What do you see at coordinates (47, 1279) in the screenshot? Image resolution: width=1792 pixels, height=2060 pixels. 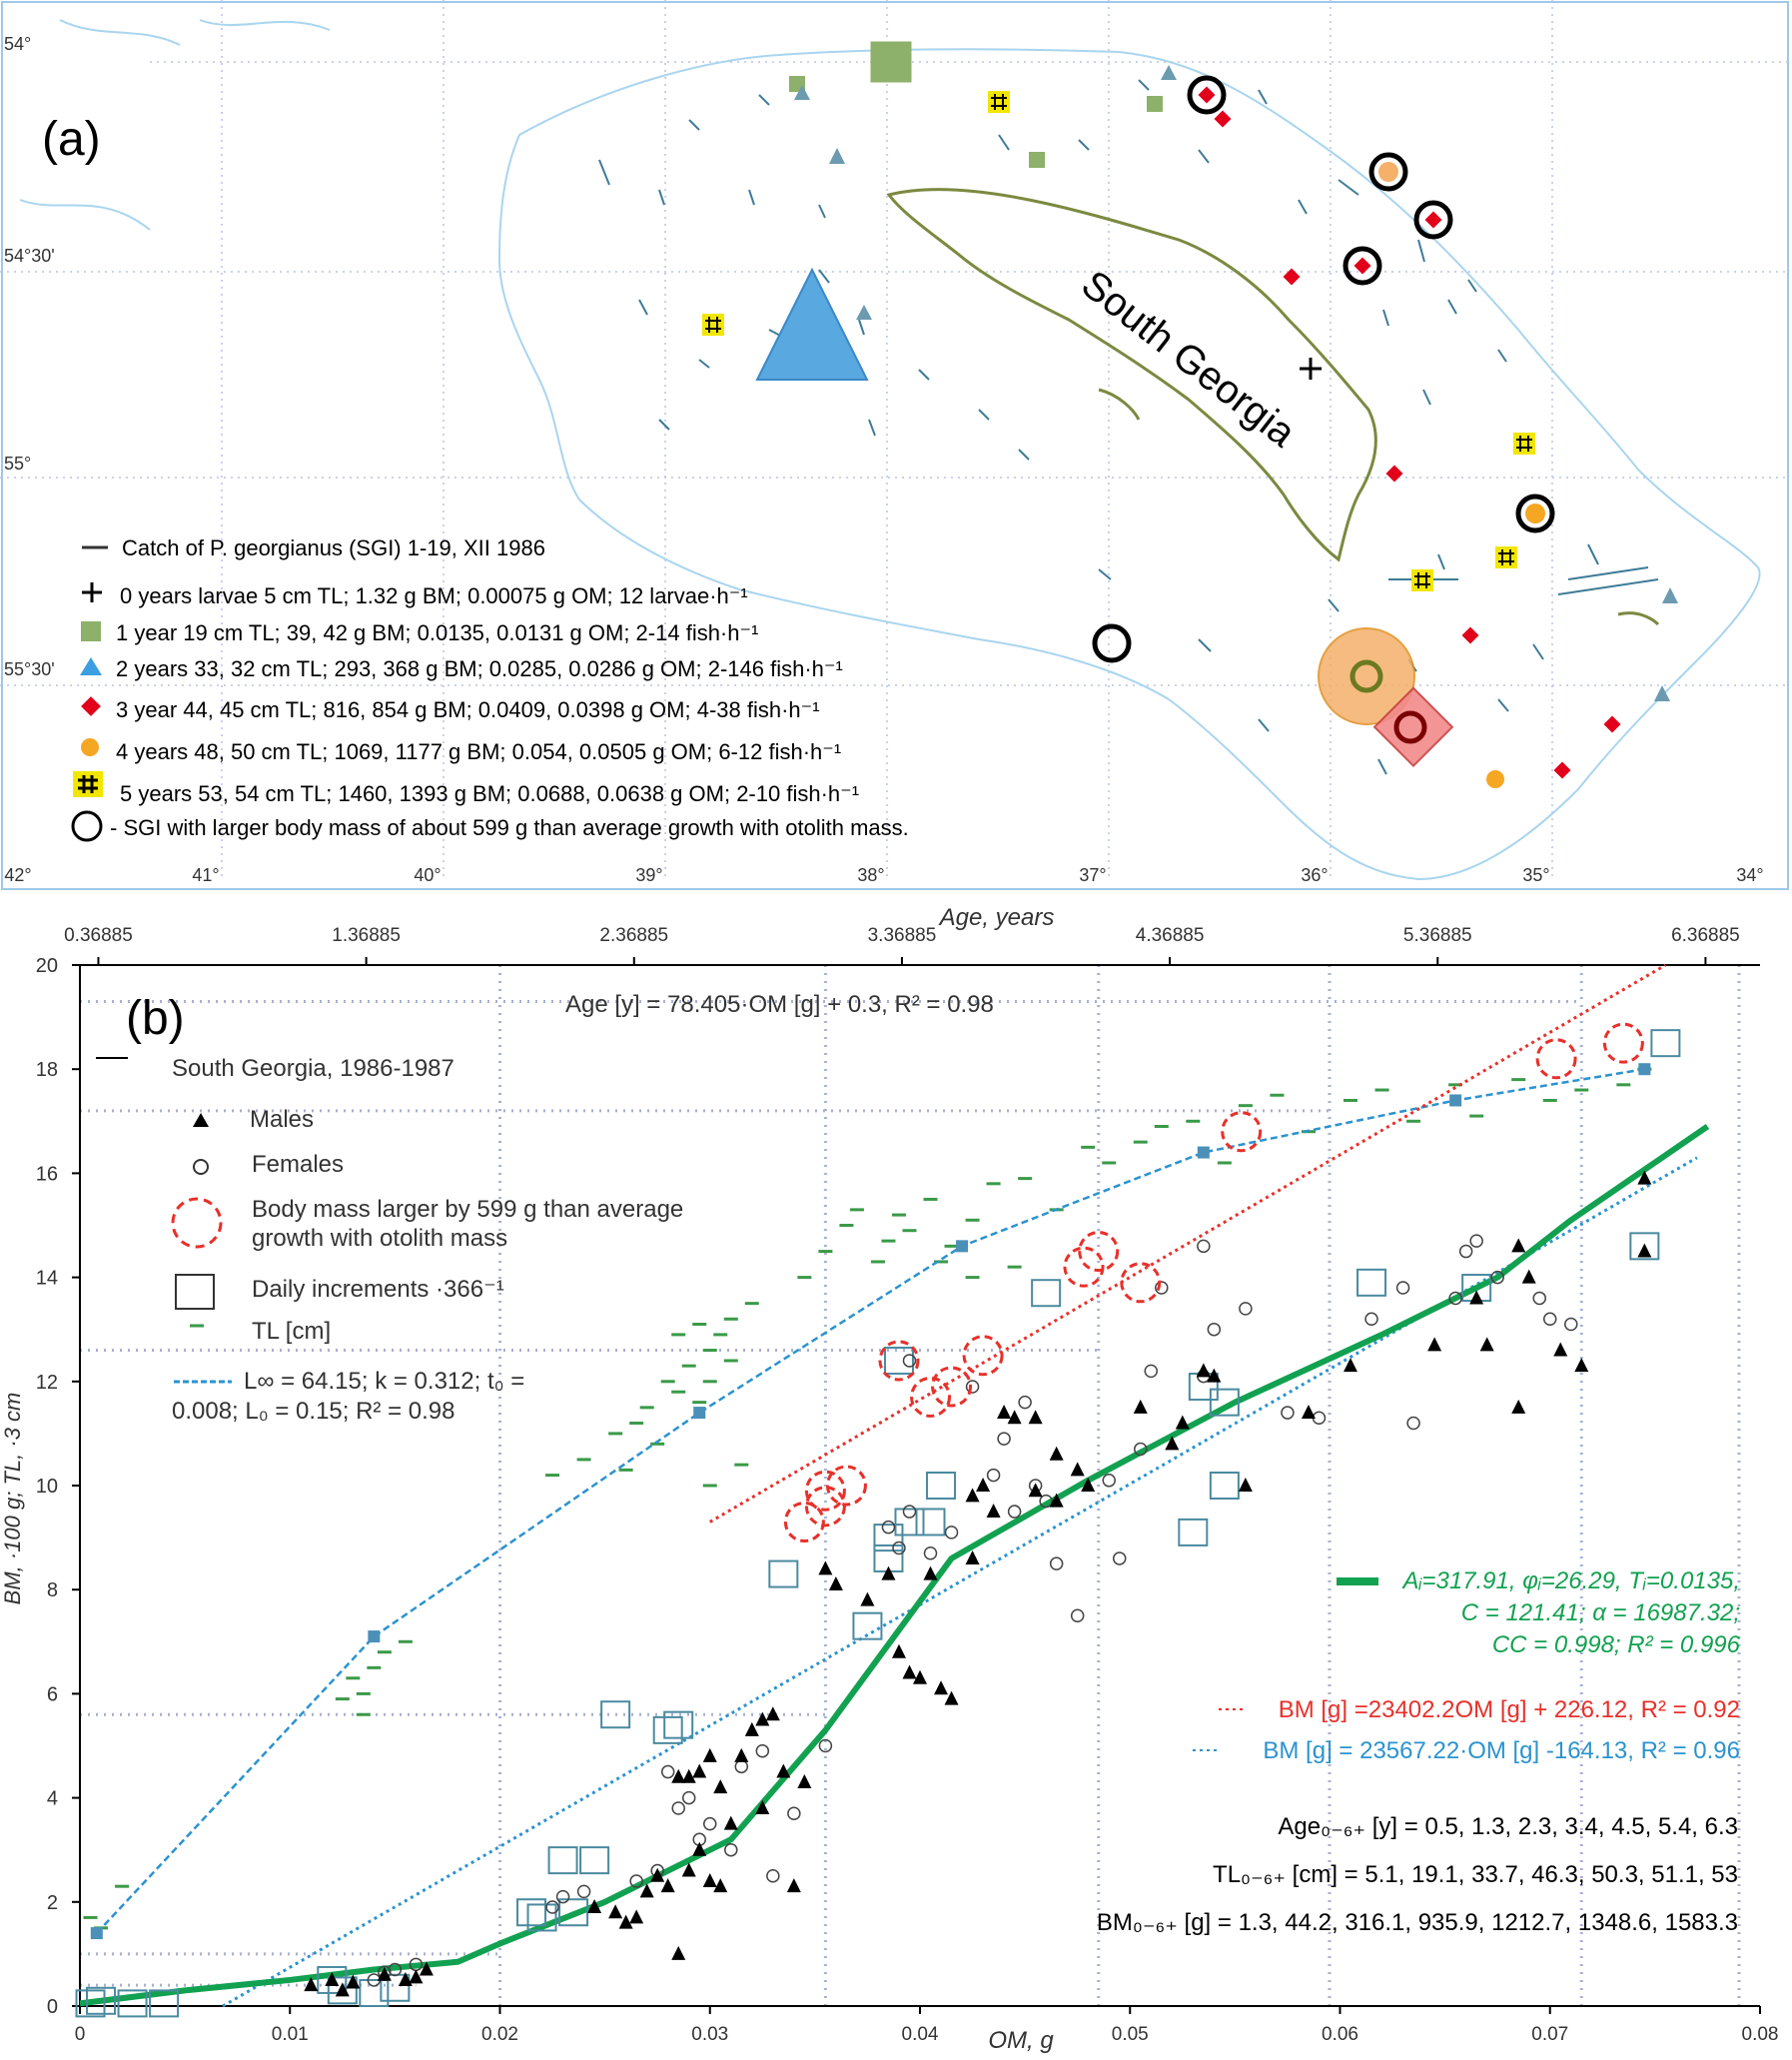 I see `y-tick-label: 14` at bounding box center [47, 1279].